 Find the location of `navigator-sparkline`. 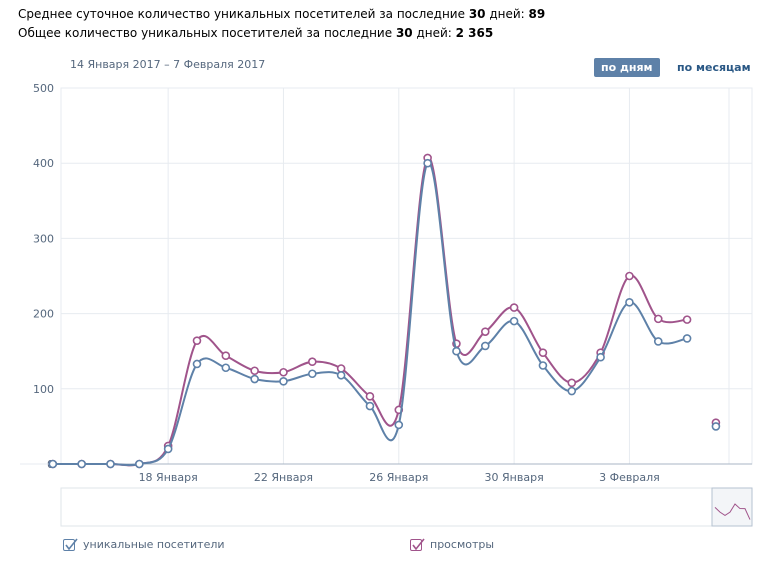

navigator-sparkline is located at coordinates (732, 511).